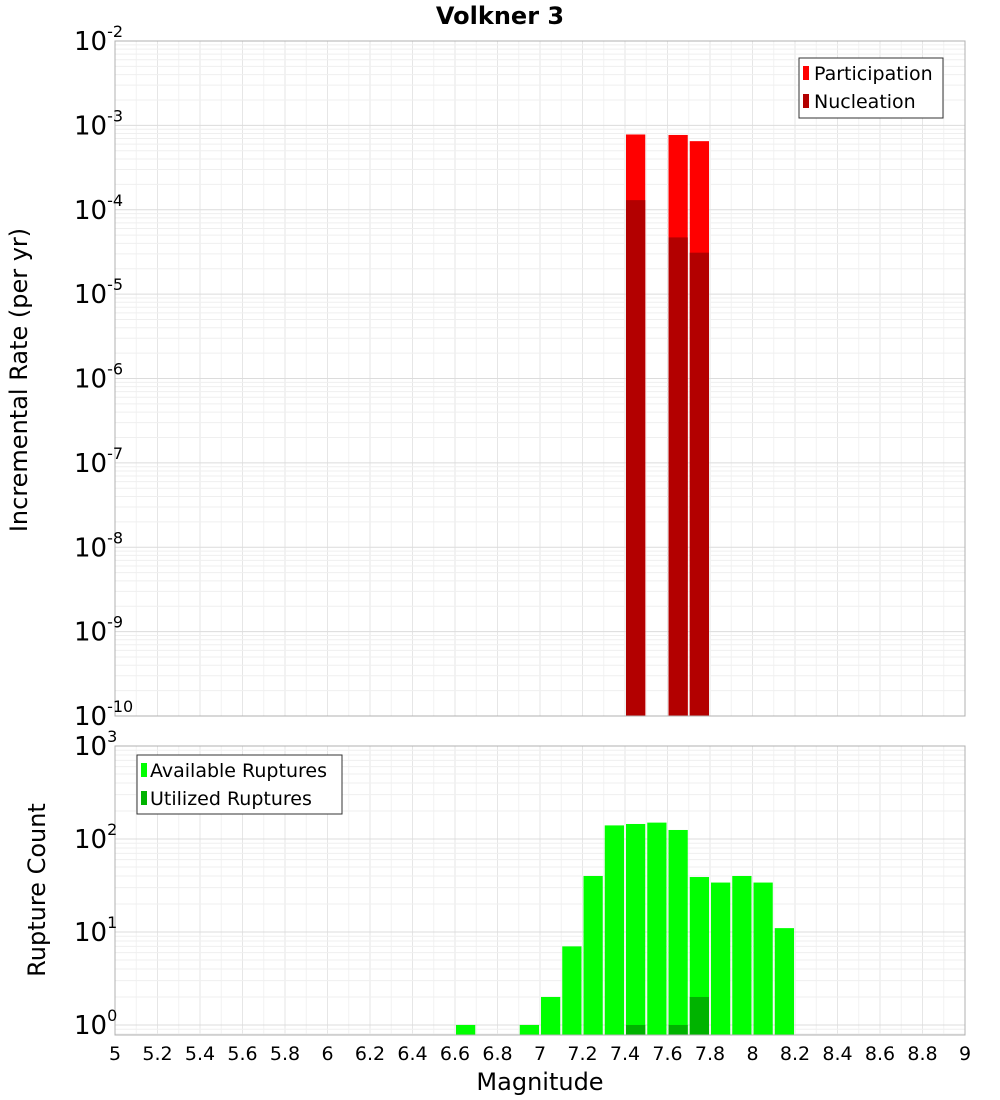 The width and height of the screenshot is (1000, 1100). I want to click on x-tick-label: 6.8, so click(497, 1054).